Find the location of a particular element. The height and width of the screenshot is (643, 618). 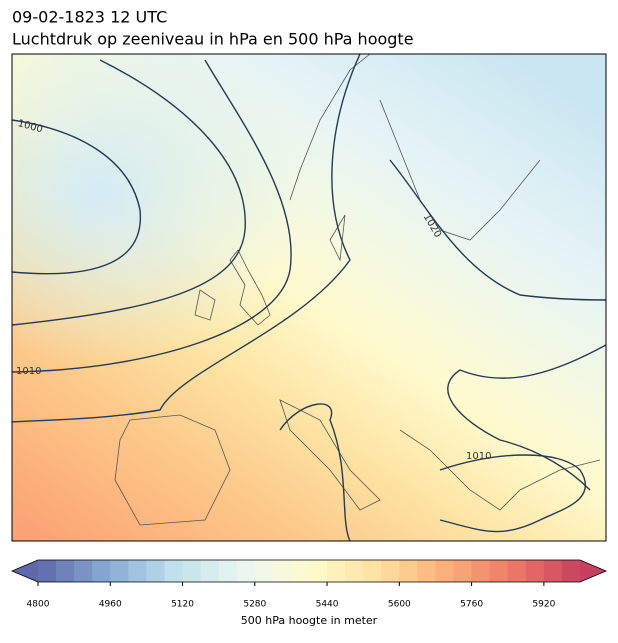

colorbar-label: 500 hPa hoogte in meter is located at coordinates (309, 620).